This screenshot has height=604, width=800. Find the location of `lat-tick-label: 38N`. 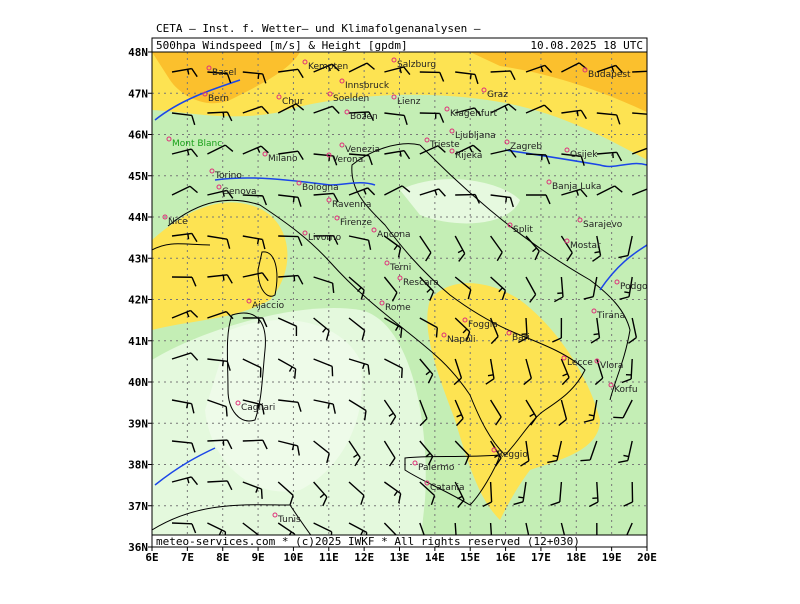

lat-tick-label: 38N is located at coordinates (138, 465).